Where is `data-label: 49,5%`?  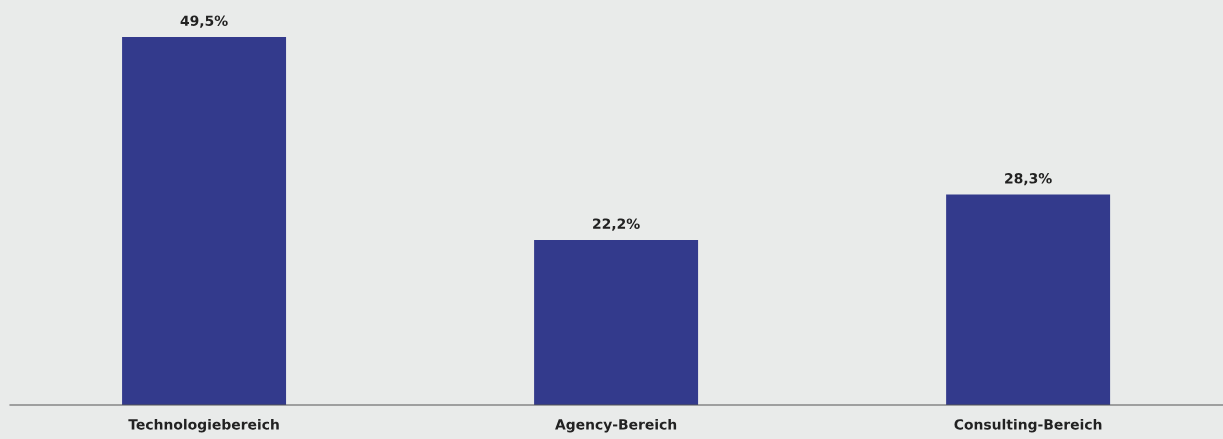 data-label: 49,5% is located at coordinates (204, 21).